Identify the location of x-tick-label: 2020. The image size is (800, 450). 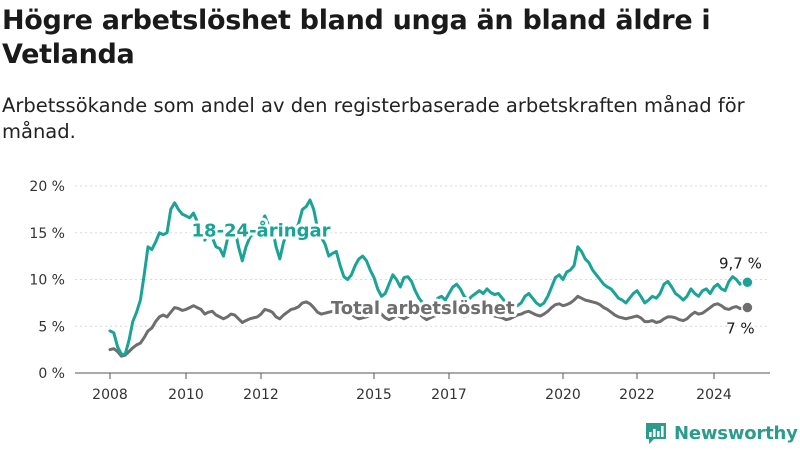
(563, 395).